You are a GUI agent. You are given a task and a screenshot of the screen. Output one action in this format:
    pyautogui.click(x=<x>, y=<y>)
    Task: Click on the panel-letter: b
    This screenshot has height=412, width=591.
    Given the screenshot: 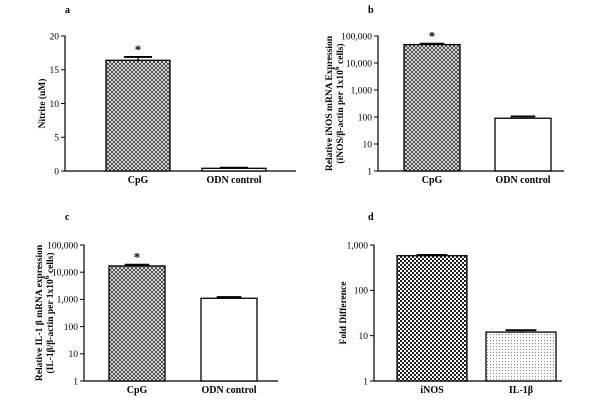 What is the action you would take?
    pyautogui.click(x=371, y=10)
    